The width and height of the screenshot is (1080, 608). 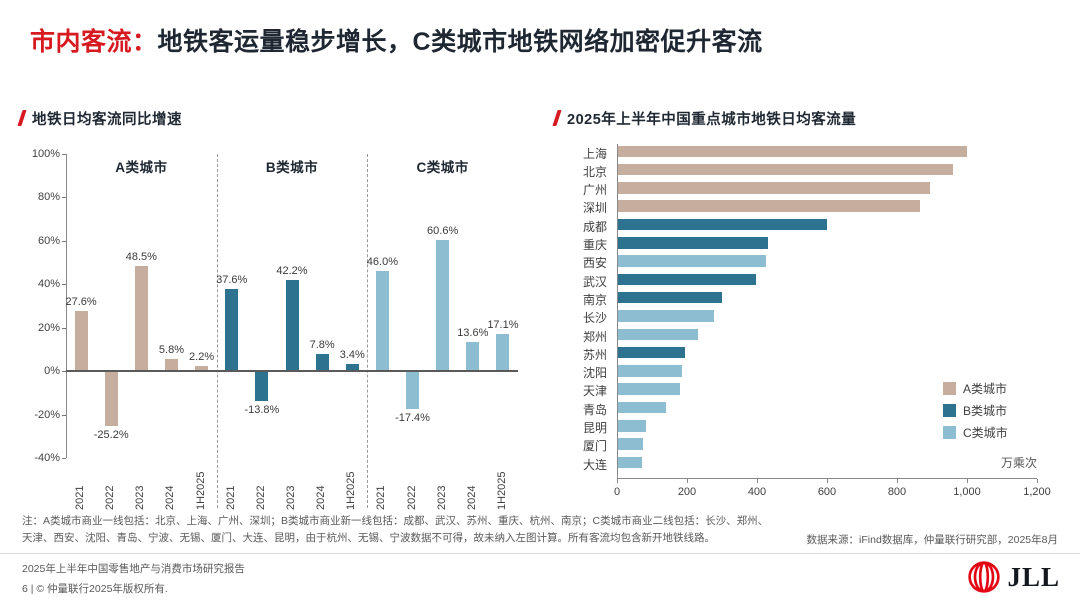 I want to click on city-label: 西安, so click(x=594, y=263).